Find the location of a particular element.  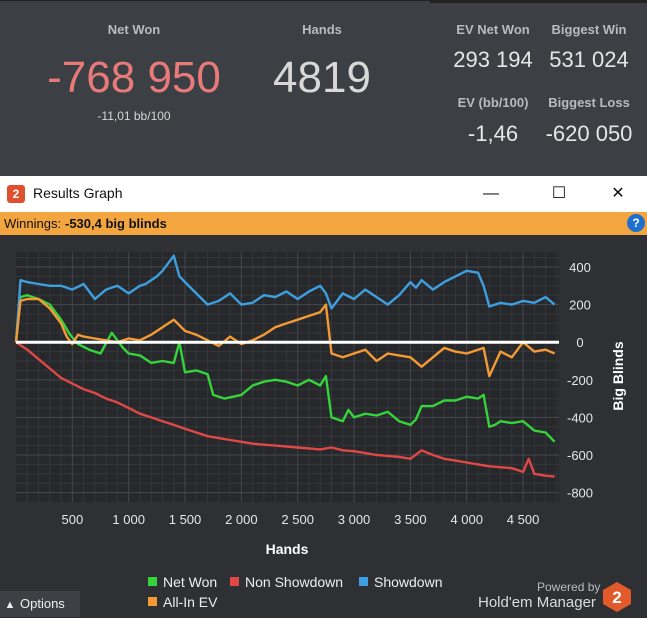

hands-value: 4819 is located at coordinates (322, 77).